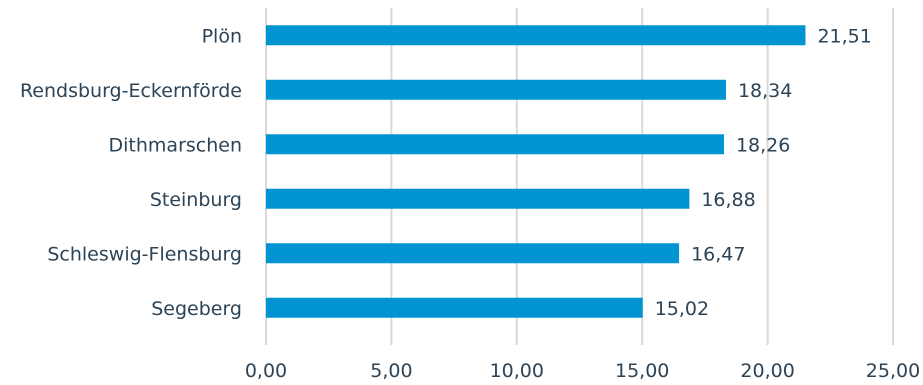 The image size is (923, 385). Describe the element at coordinates (718, 254) in the screenshot. I see `value-label: 16,47` at that location.